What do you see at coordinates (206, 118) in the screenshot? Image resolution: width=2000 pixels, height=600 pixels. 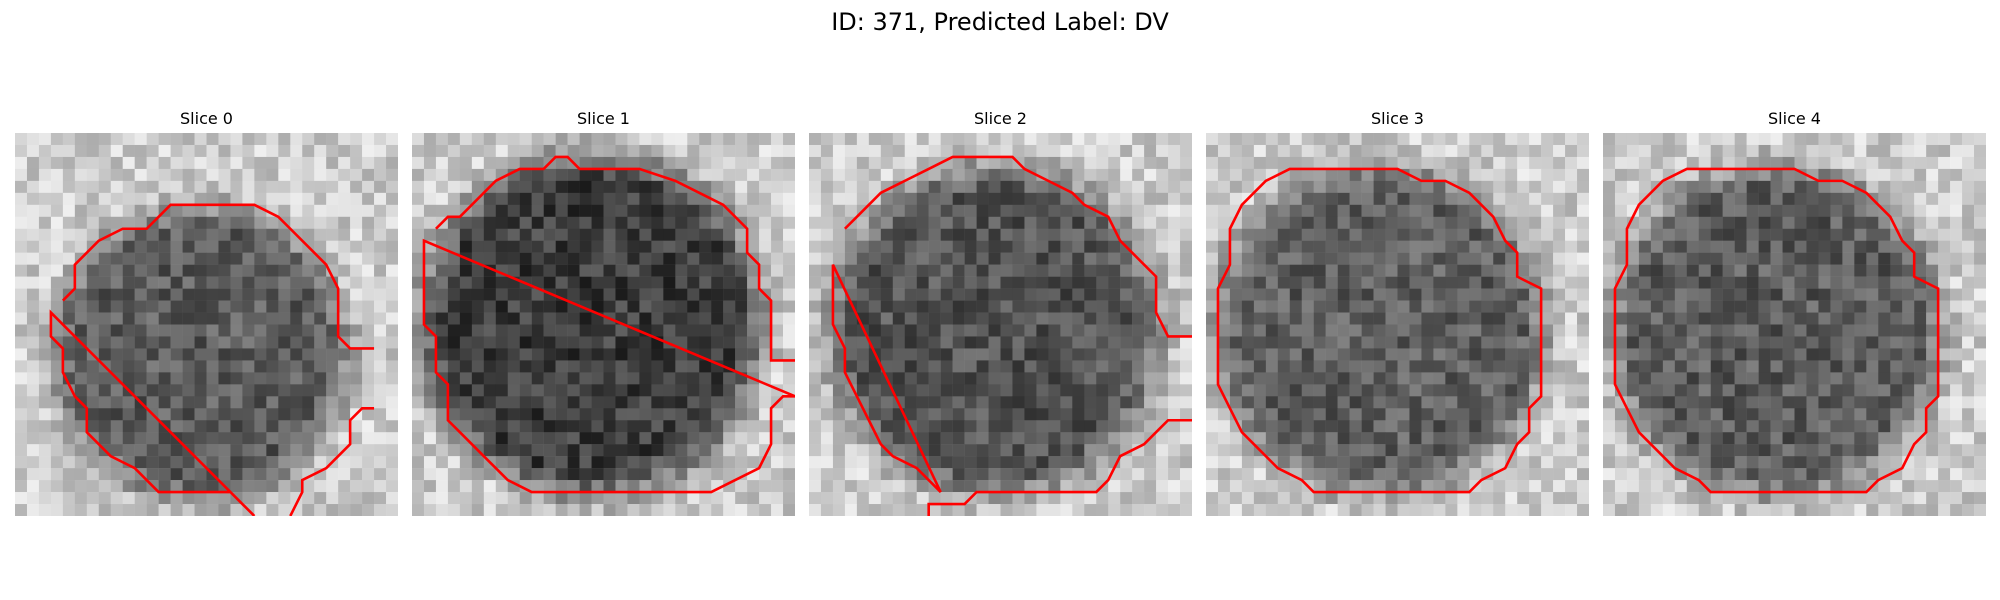 I see `slice-title-0: Slice 0` at bounding box center [206, 118].